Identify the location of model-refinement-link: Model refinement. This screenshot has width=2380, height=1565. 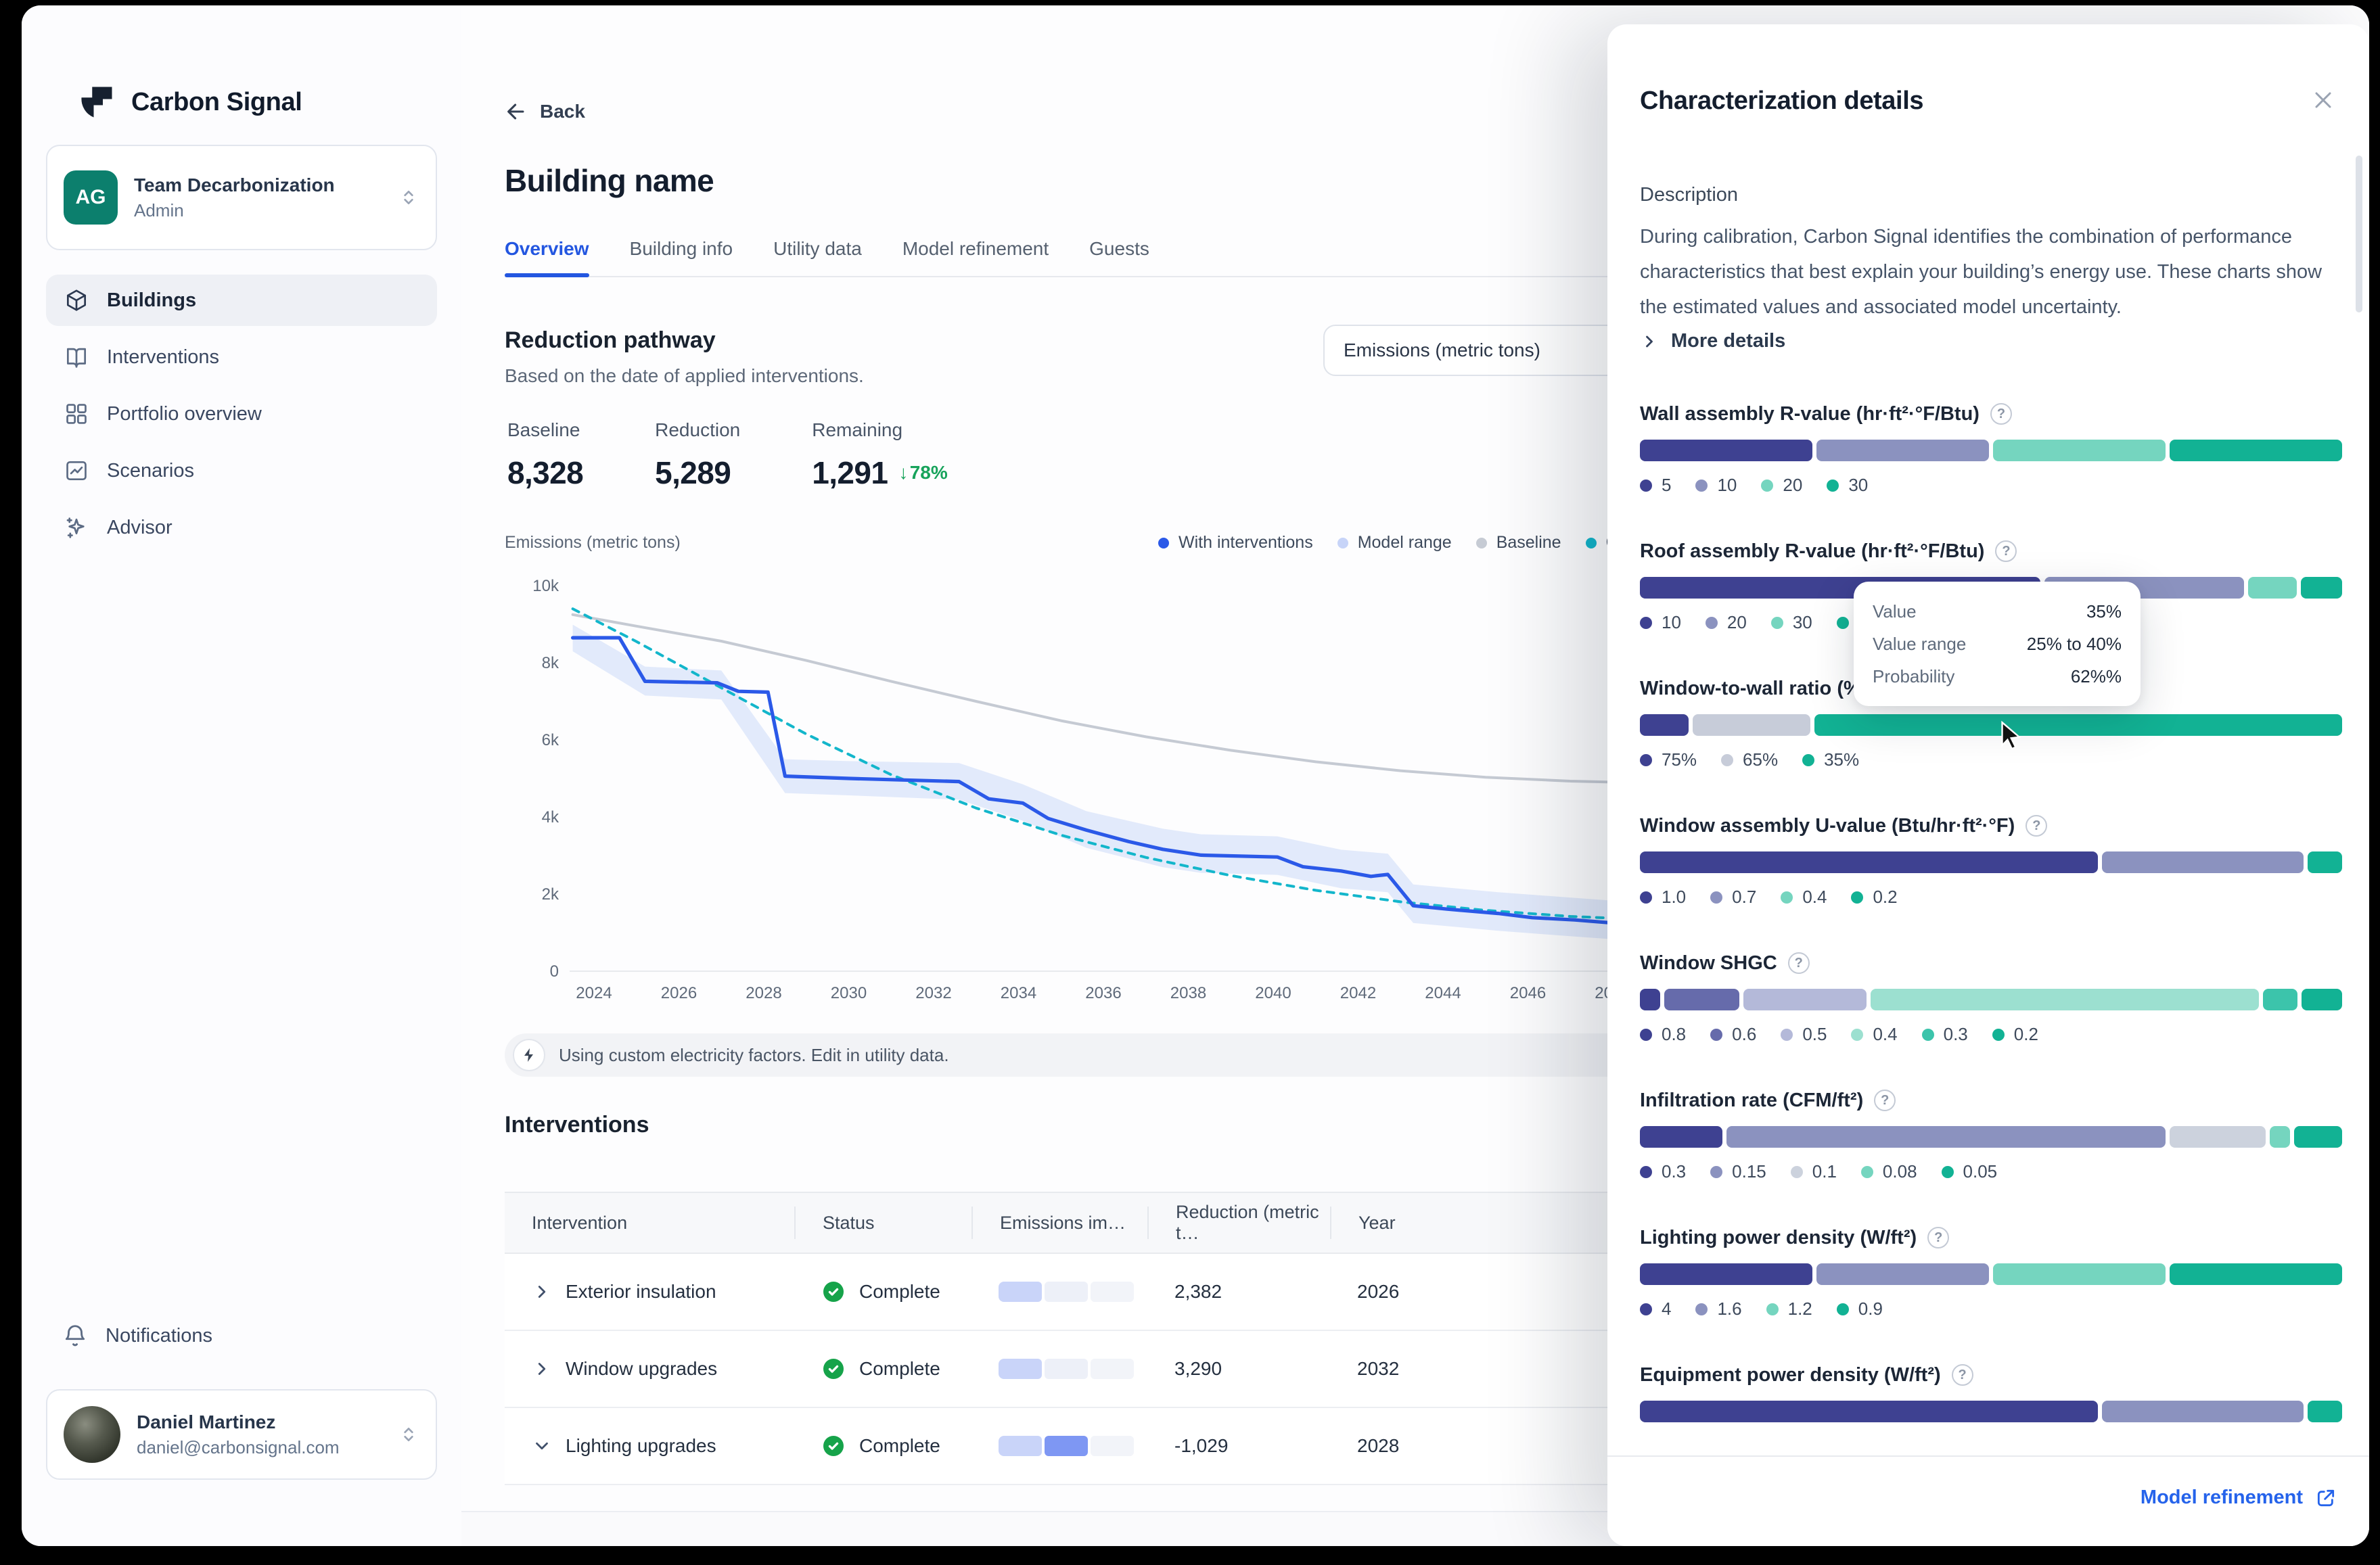
(2239, 1498).